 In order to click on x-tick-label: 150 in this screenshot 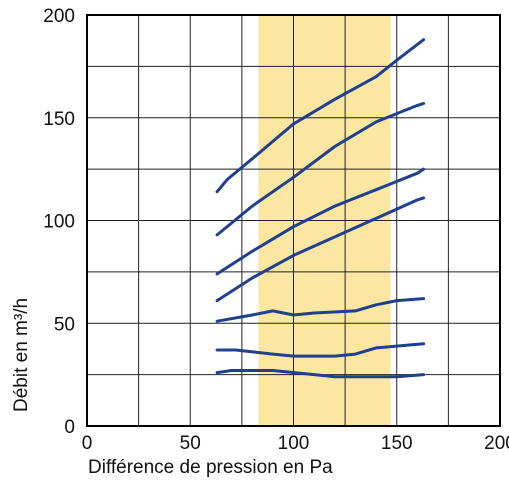, I will do `click(397, 443)`.